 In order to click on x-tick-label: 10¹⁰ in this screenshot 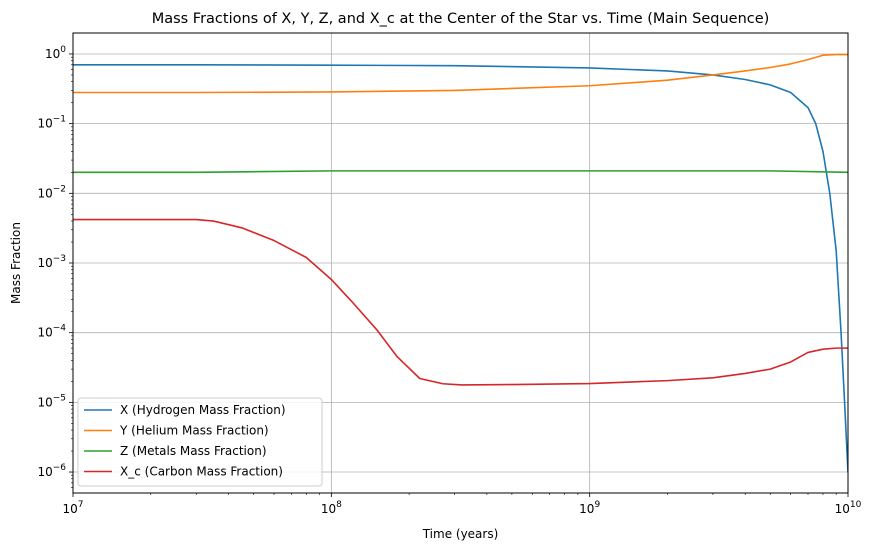, I will do `click(848, 508)`.